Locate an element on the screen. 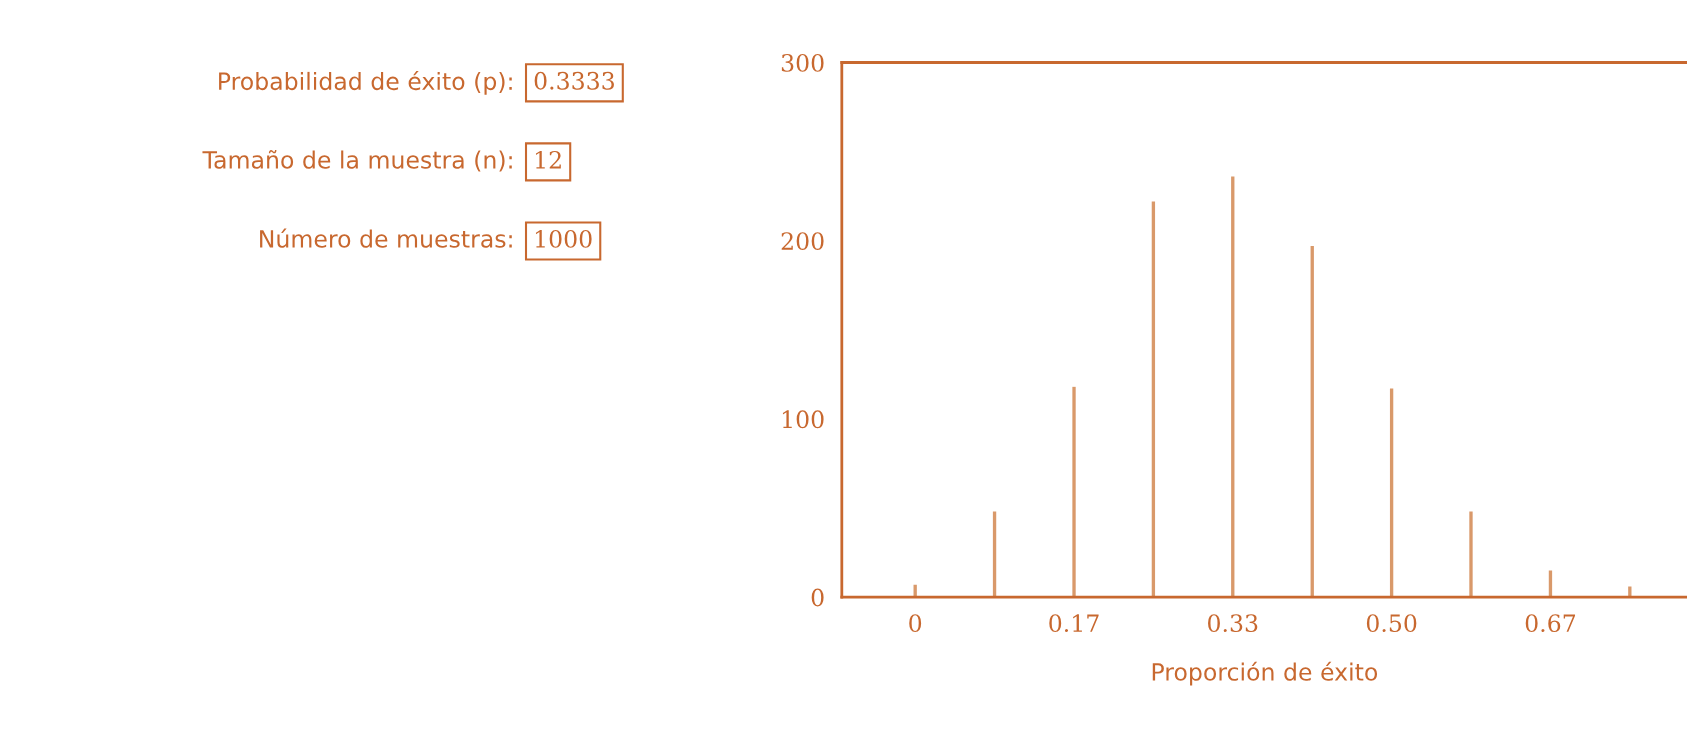 The image size is (1687, 753). text: Probabilidad de éxito (p): is located at coordinates (365, 82).